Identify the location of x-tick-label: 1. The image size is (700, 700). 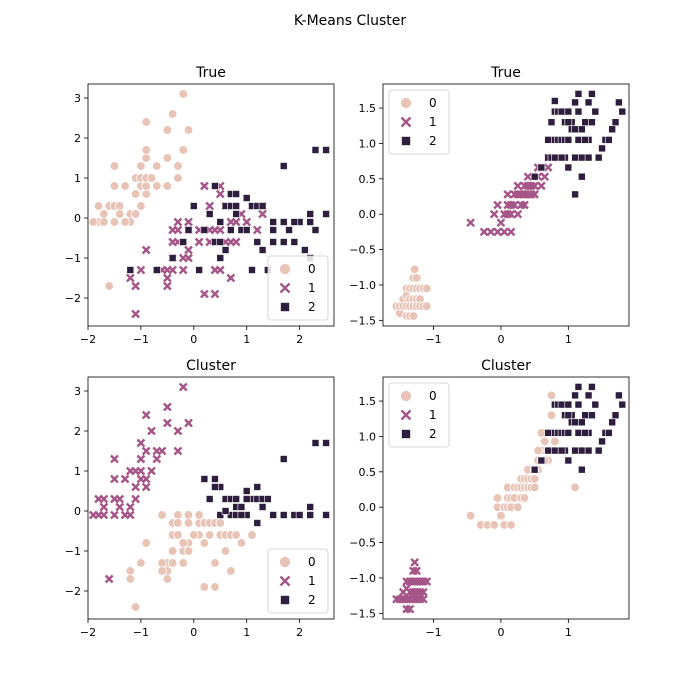
(568, 339).